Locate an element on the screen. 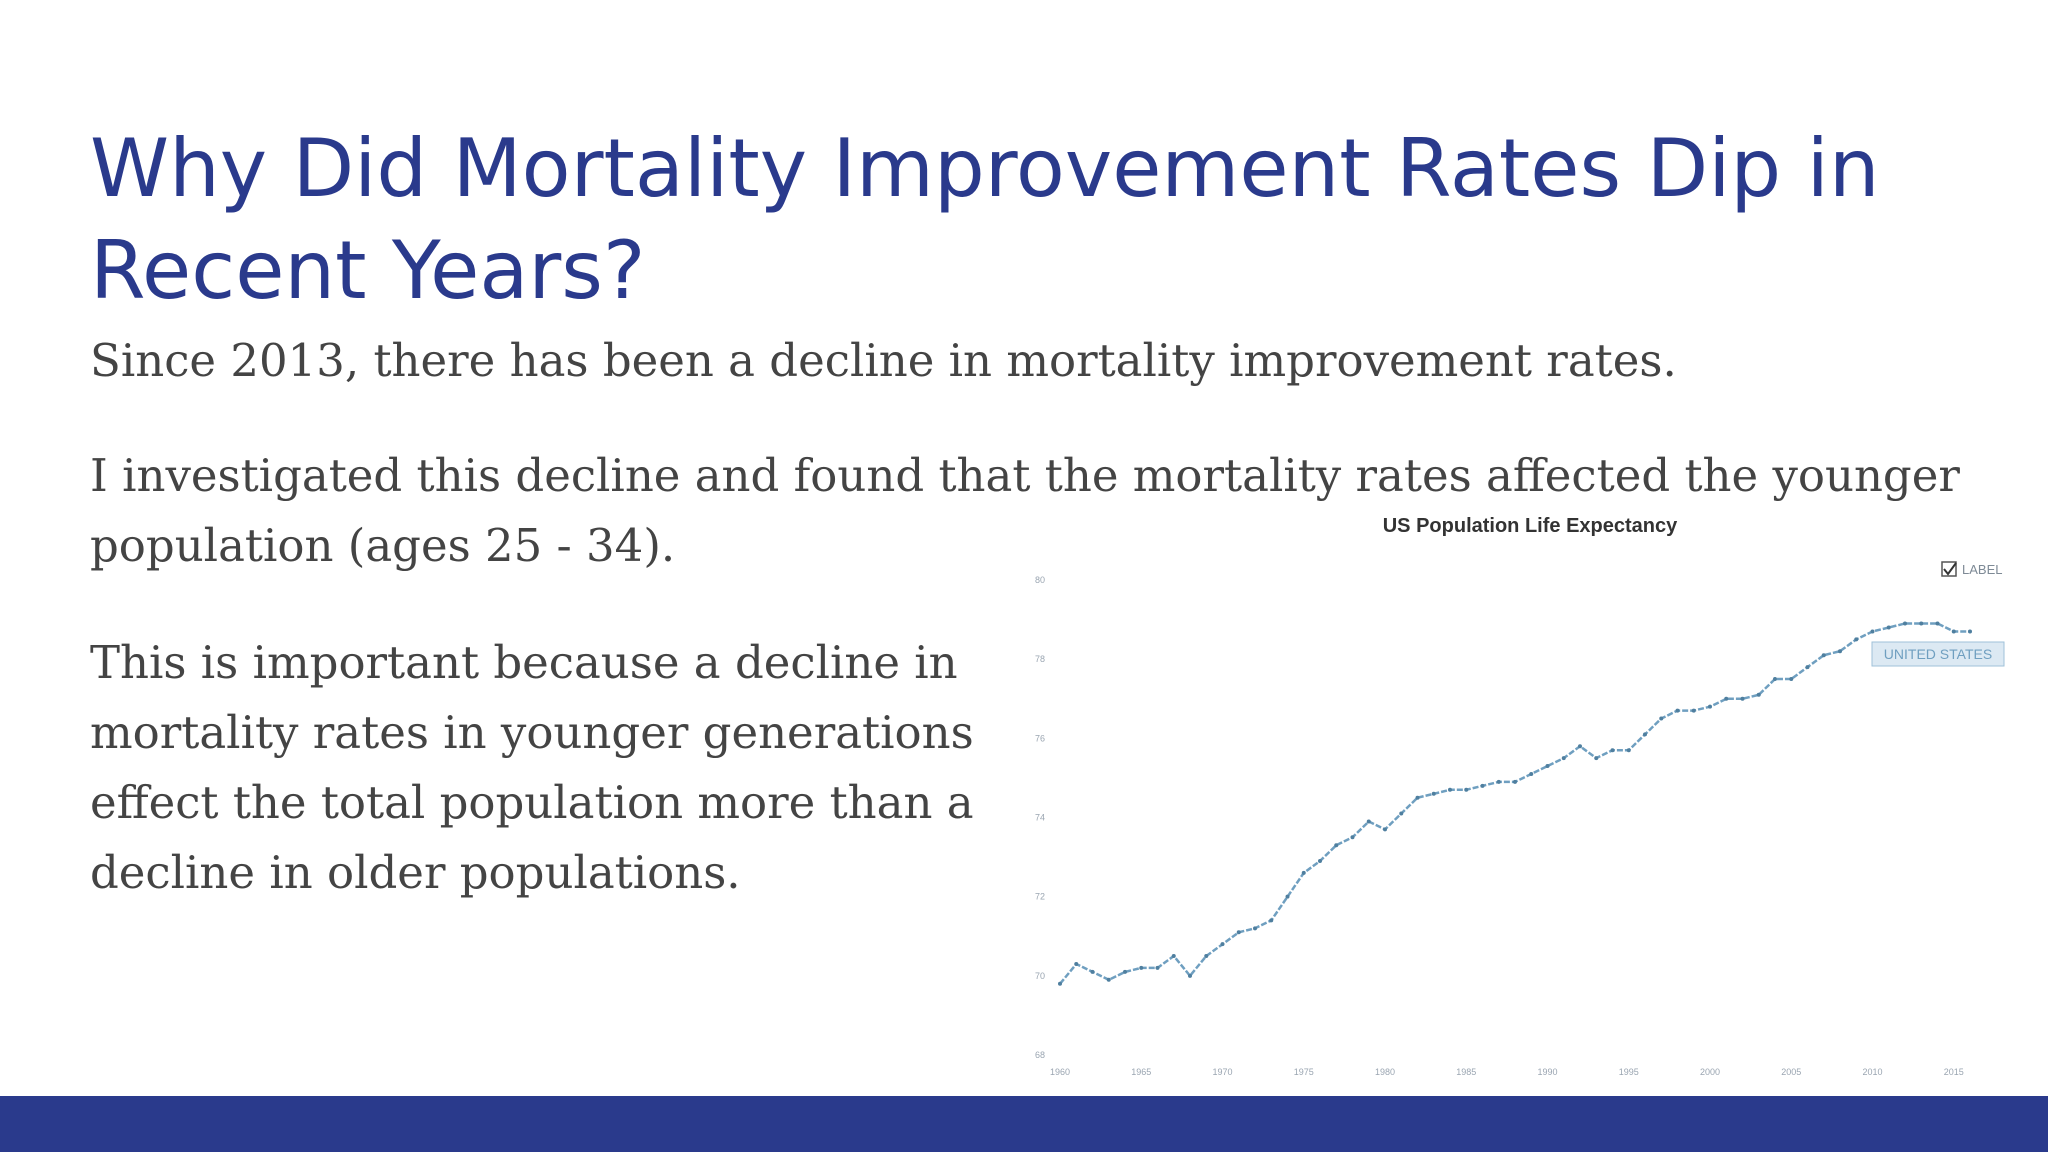 The image size is (2048, 1152). x-tick-label: 1970 is located at coordinates (1222, 1072).